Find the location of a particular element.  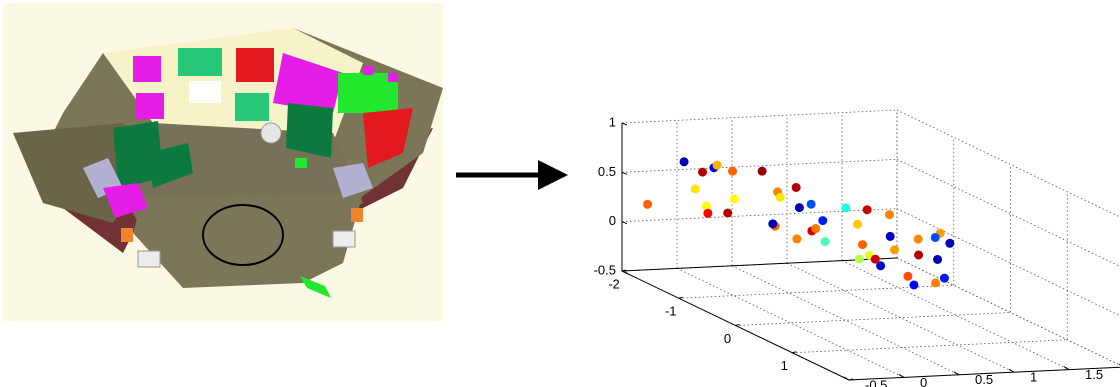

y-tick-label: 0 is located at coordinates (923, 381).